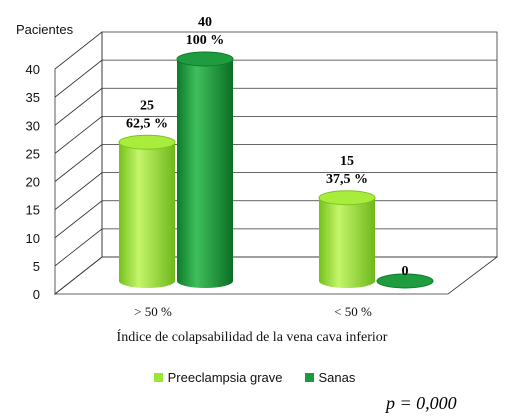  Describe the element at coordinates (347, 161) in the screenshot. I see `data-label-value: 15` at that location.